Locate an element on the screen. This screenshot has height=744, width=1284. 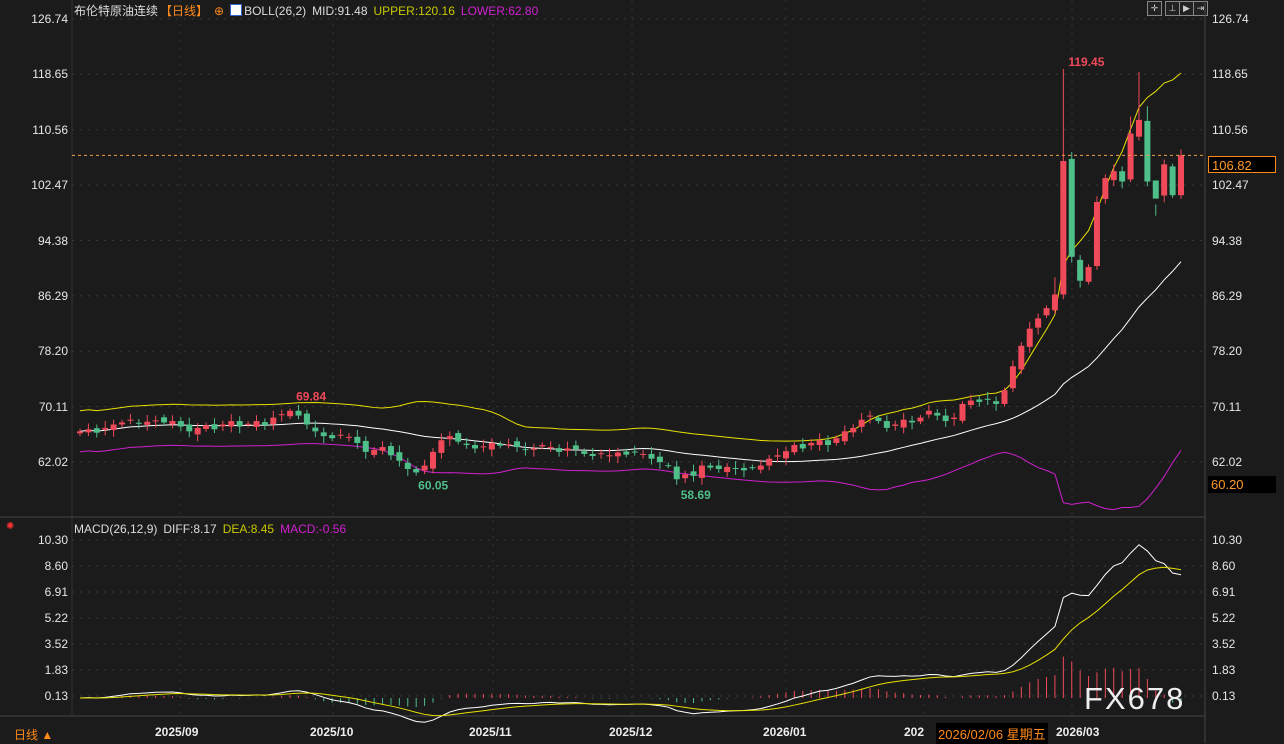
period-label: 【日线】 is located at coordinates (184, 11).